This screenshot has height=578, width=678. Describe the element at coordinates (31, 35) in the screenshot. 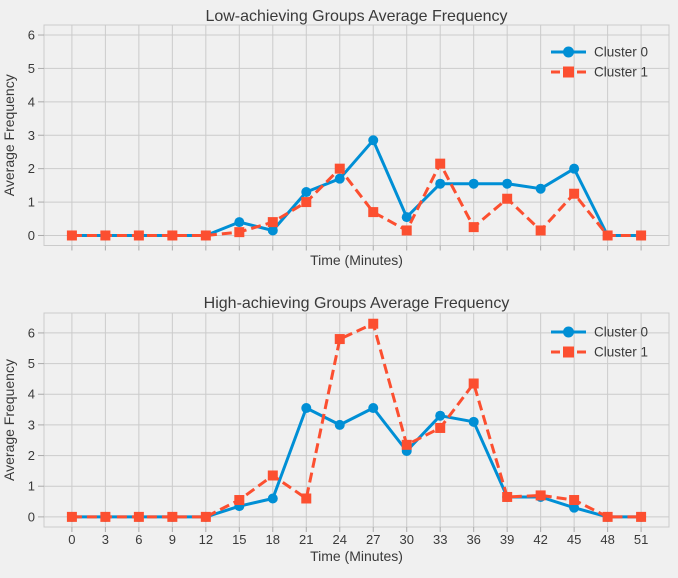

I see `y-tick-label: 6` at that location.